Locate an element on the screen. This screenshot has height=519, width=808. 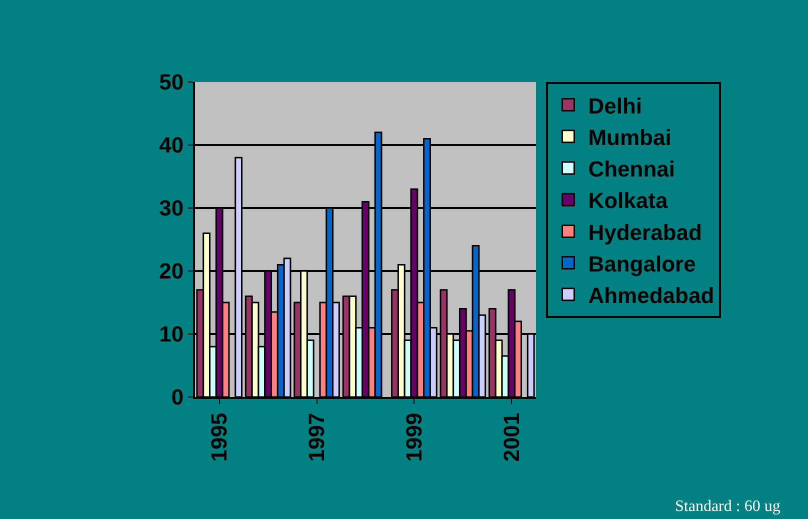
x-tick-label: 1995 is located at coordinates (219, 437).